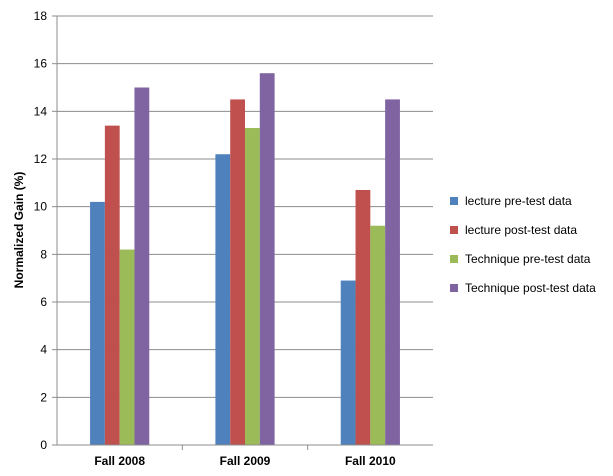  What do you see at coordinates (119, 461) in the screenshot?
I see `x-category-label: Fall 2008` at bounding box center [119, 461].